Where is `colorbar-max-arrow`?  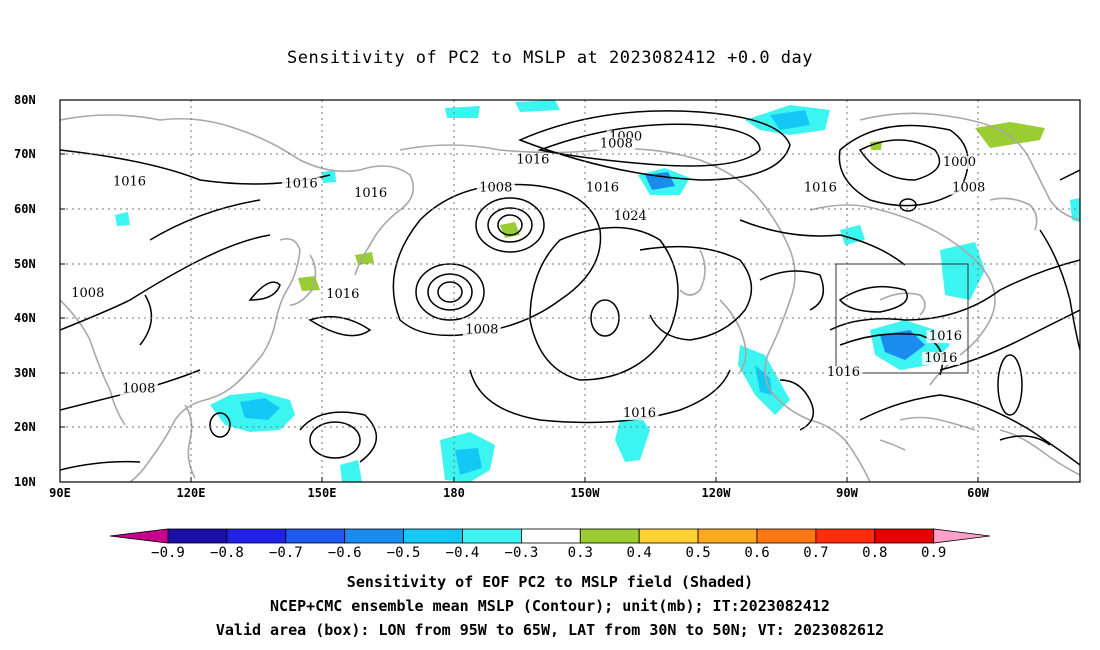
colorbar-max-arrow is located at coordinates (962, 536).